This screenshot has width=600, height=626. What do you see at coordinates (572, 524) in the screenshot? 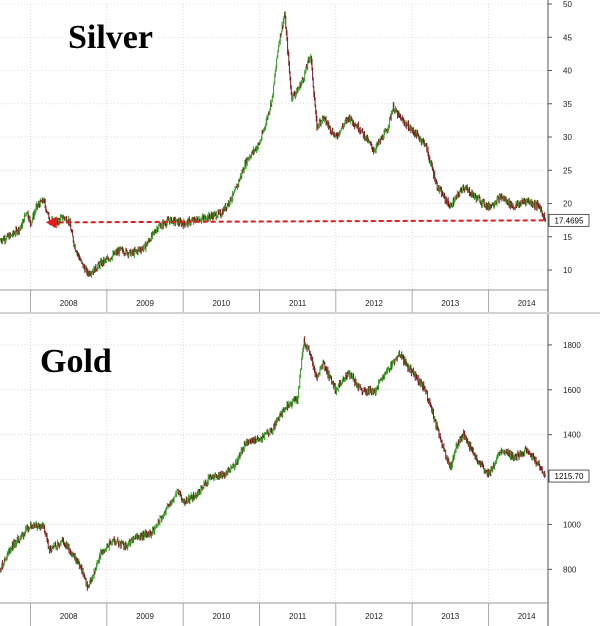
I see `gold-y-tick-label: 1000` at bounding box center [572, 524].